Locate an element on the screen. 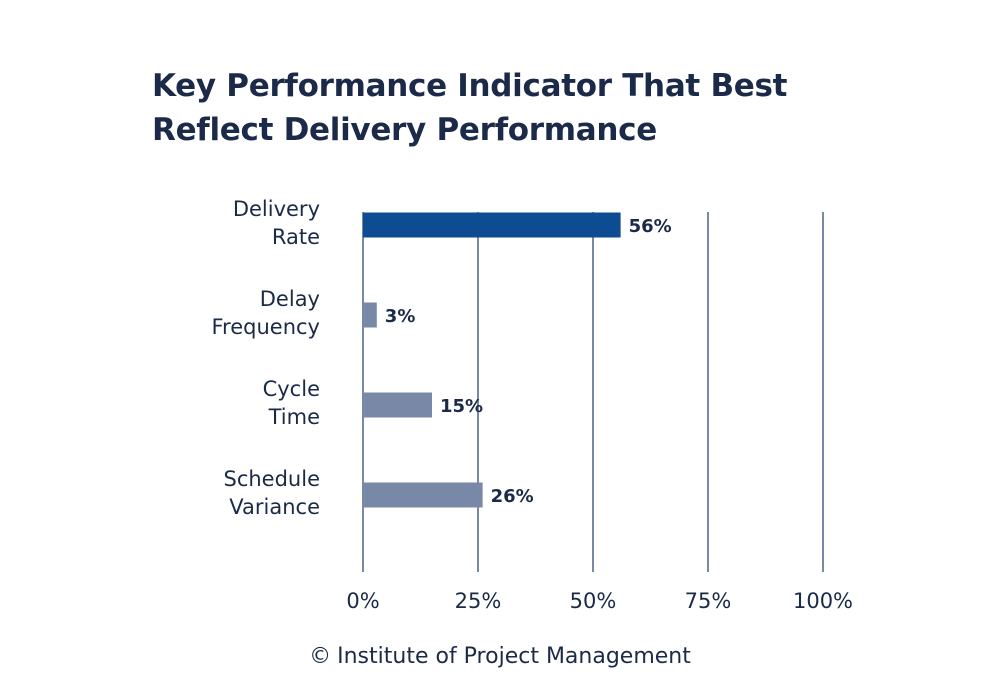  category-label-0-0: Delivery is located at coordinates (276, 209).